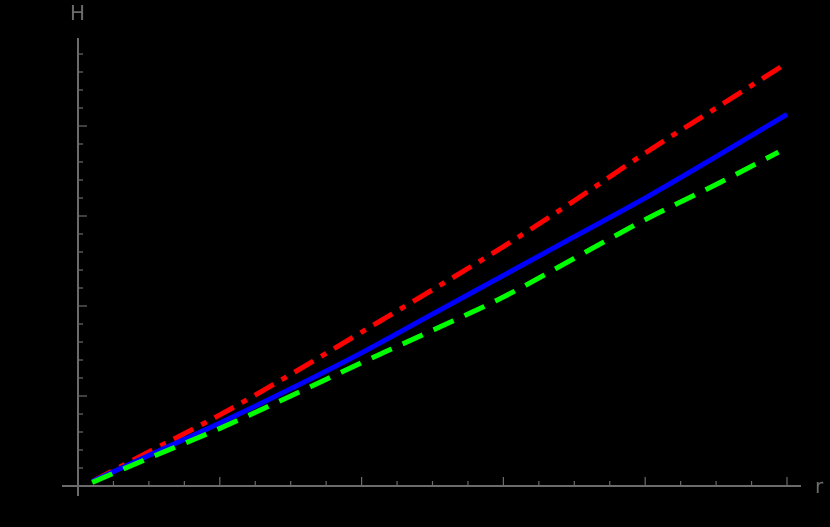  Describe the element at coordinates (78, 13) in the screenshot. I see `y-axis-label: H` at that location.